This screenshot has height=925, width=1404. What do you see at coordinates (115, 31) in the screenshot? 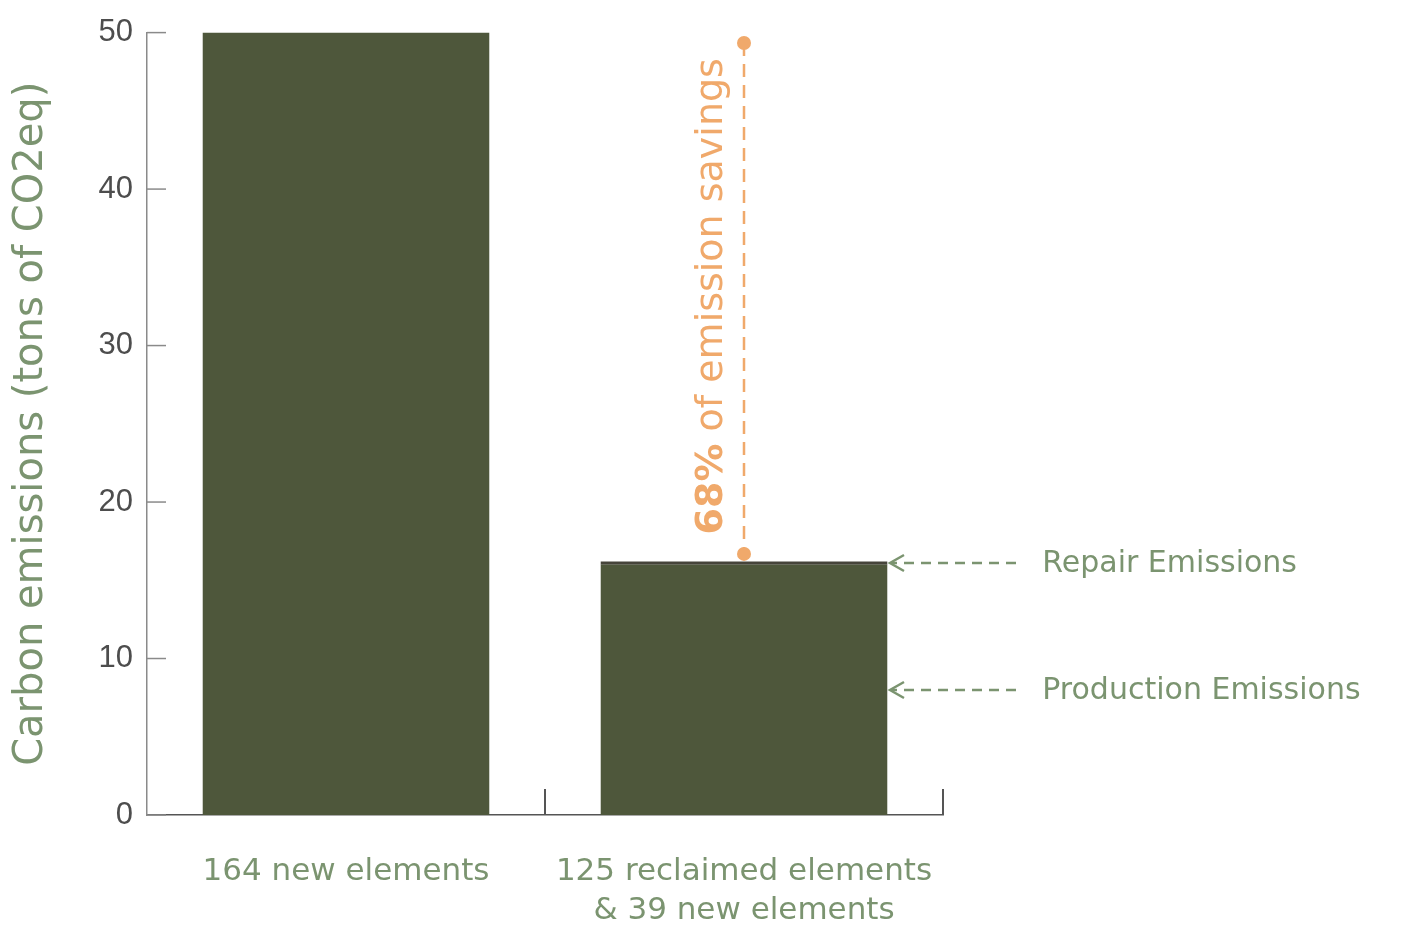
I see `y-tick-label: 50` at bounding box center [115, 31].